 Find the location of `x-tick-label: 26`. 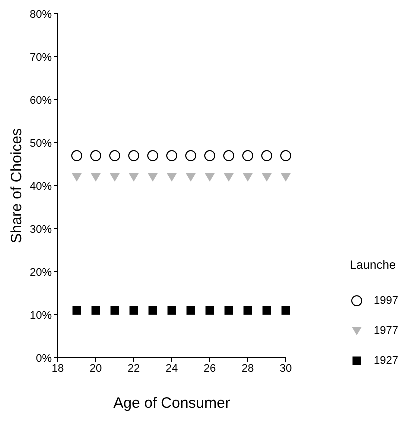

x-tick-label: 26 is located at coordinates (210, 368).